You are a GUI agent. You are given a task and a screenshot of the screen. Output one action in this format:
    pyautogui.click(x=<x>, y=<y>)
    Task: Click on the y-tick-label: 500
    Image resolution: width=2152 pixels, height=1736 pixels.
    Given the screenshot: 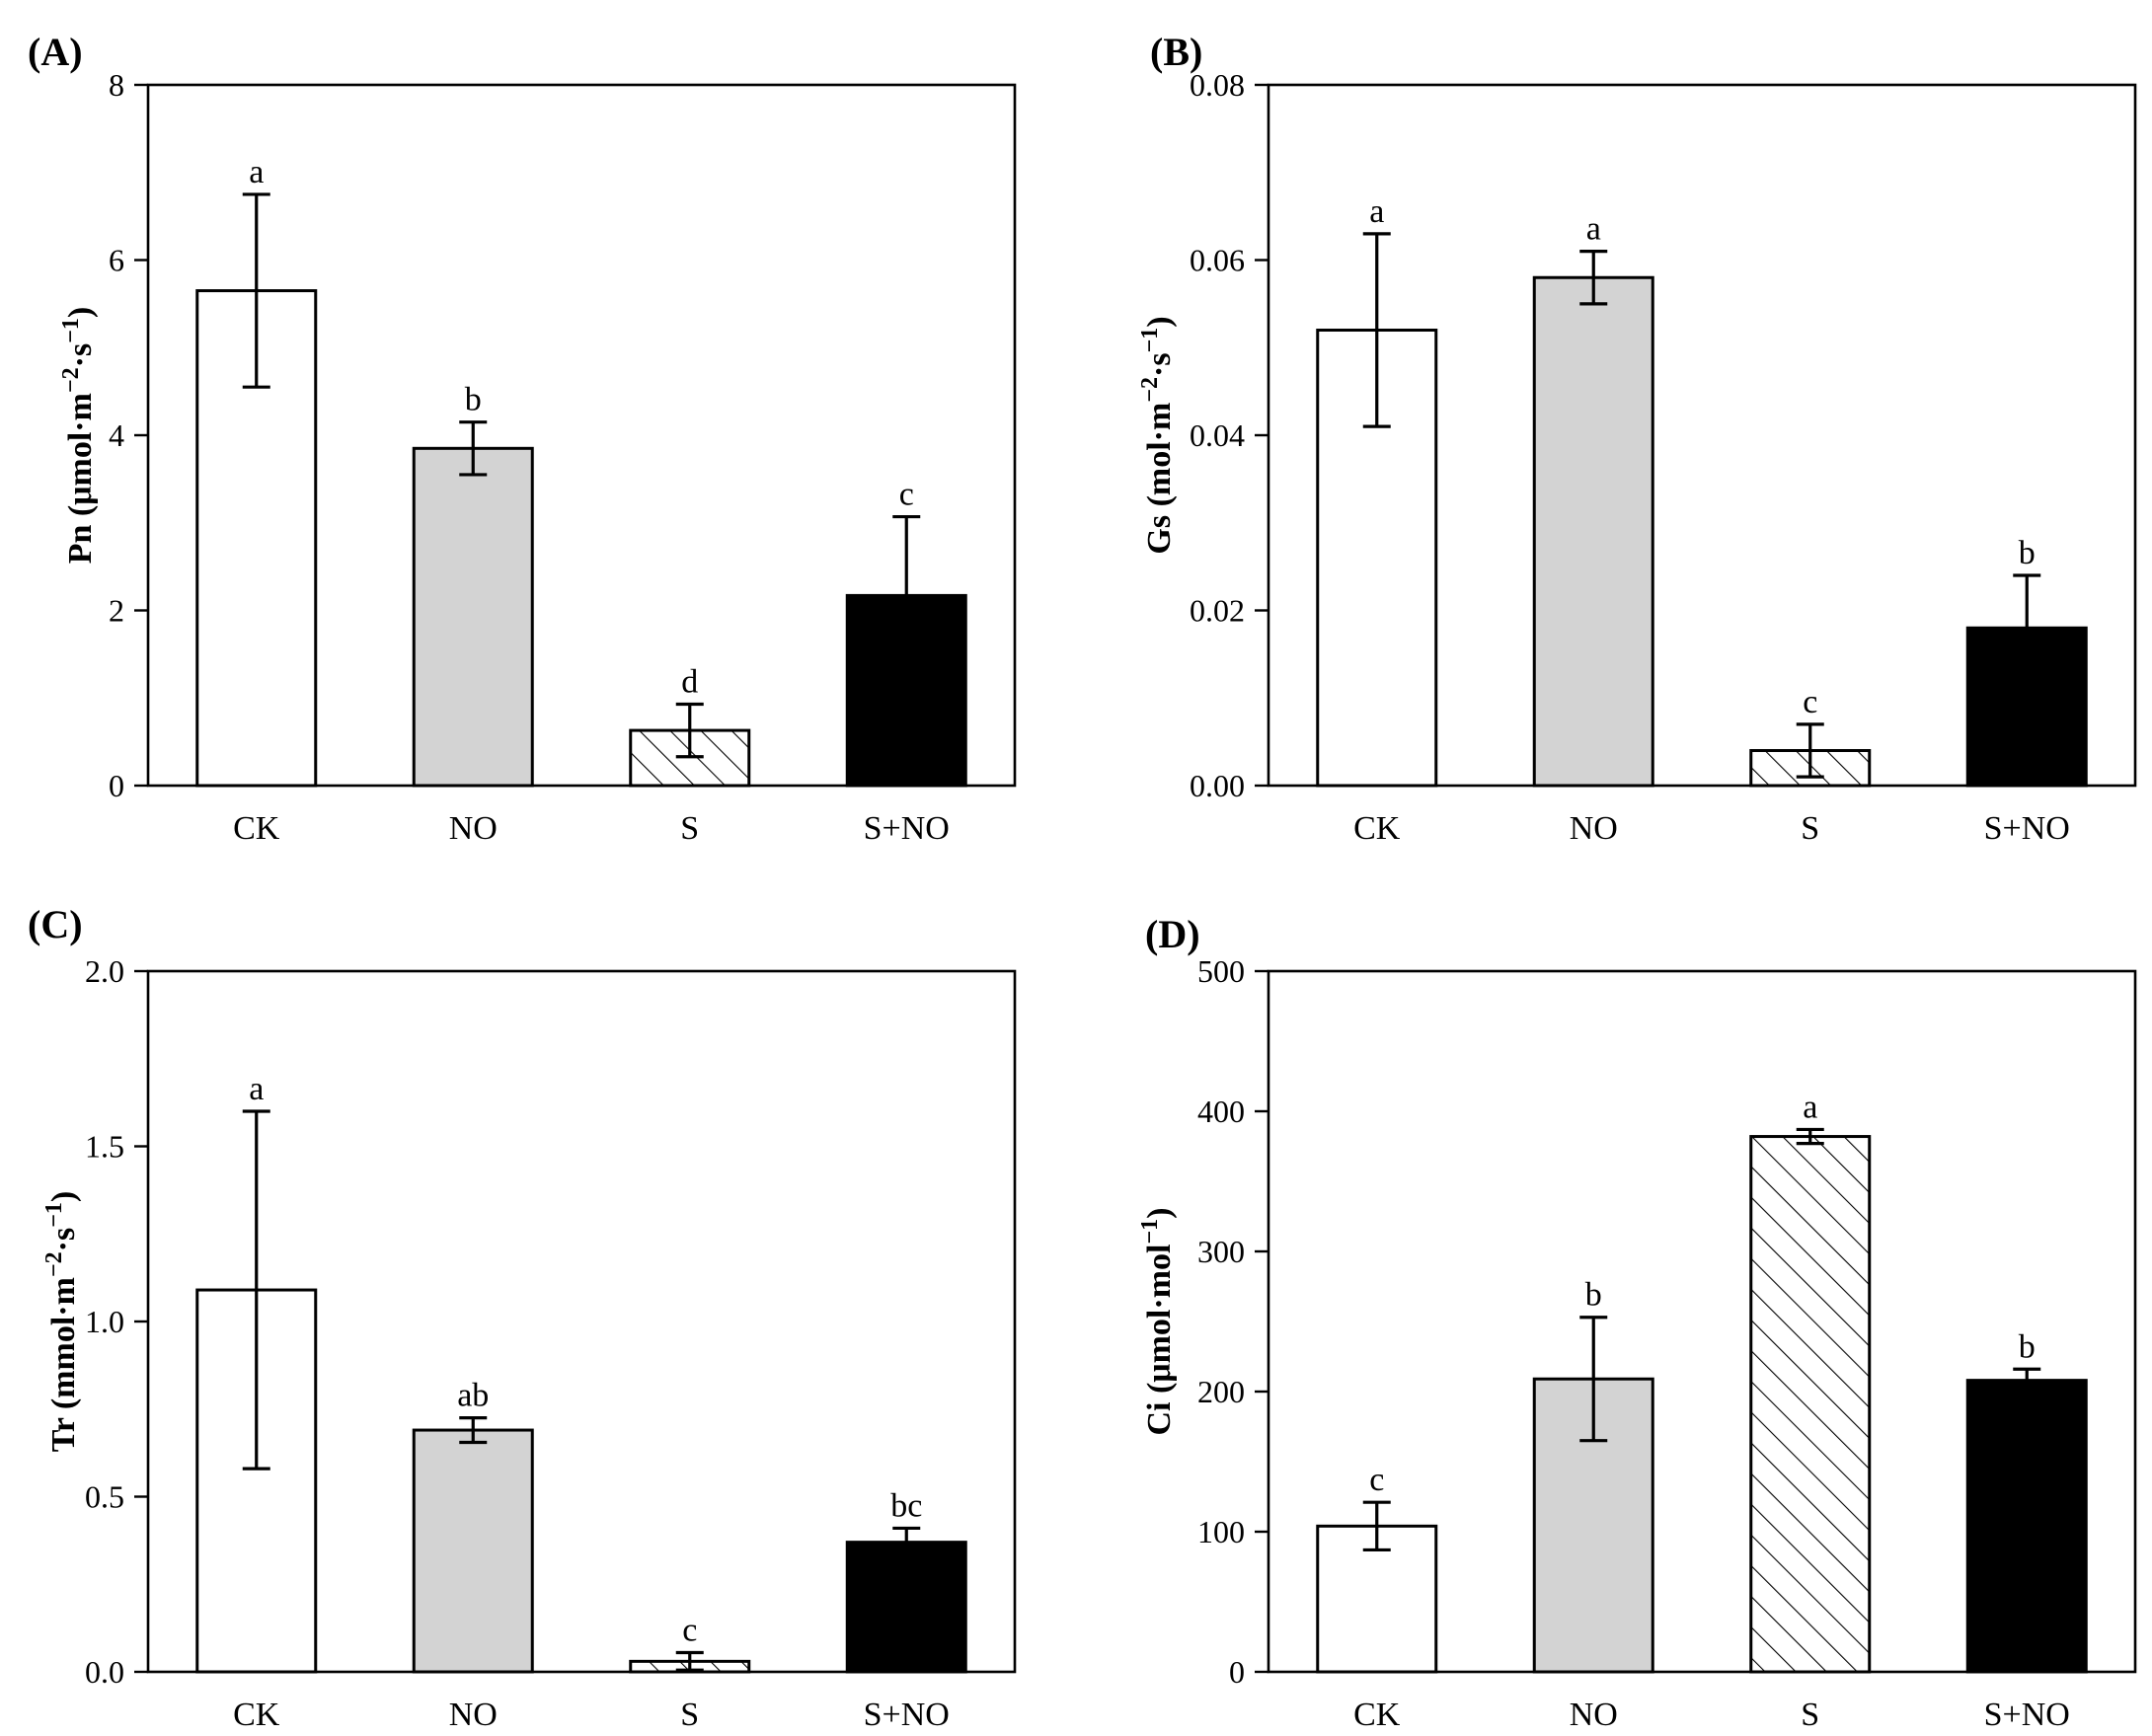 What is the action you would take?
    pyautogui.click(x=1221, y=971)
    